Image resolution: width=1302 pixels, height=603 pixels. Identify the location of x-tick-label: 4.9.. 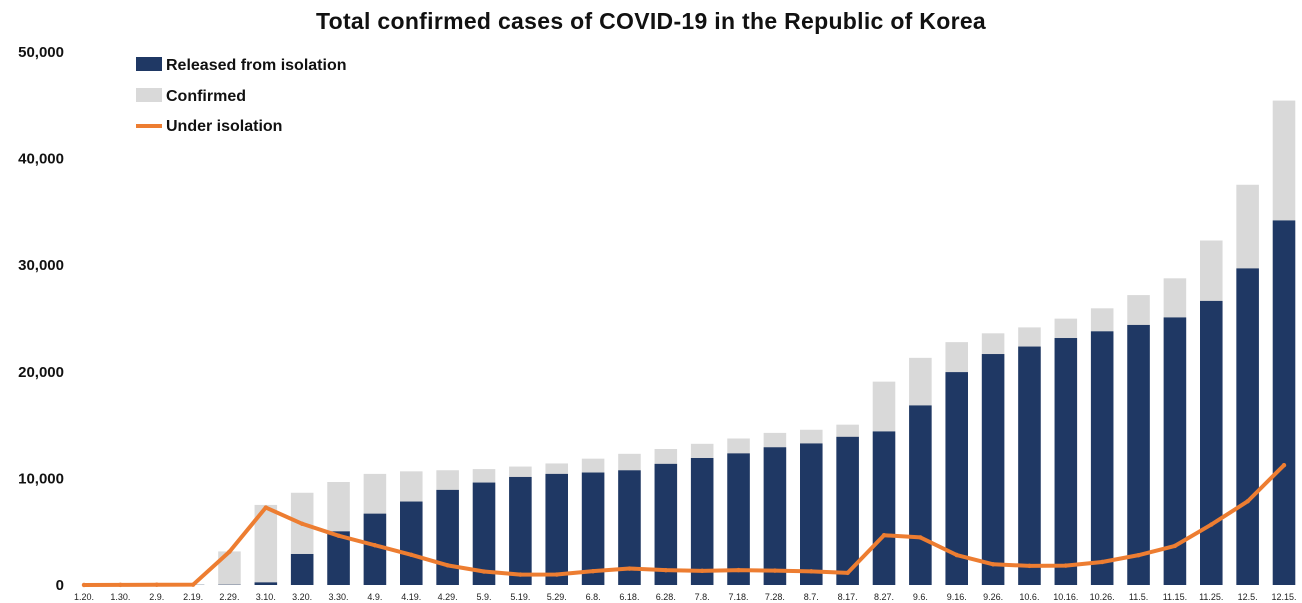
(374, 597).